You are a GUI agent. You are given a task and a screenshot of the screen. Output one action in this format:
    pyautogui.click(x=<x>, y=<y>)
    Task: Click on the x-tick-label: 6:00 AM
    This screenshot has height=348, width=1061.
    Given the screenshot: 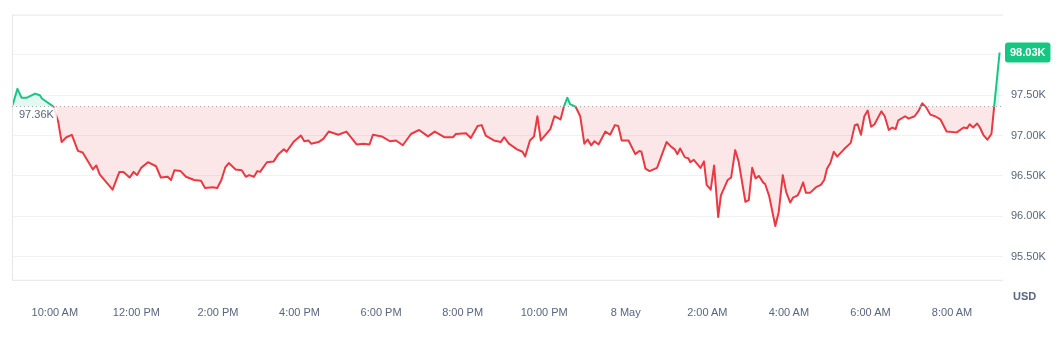 What is the action you would take?
    pyautogui.click(x=870, y=312)
    